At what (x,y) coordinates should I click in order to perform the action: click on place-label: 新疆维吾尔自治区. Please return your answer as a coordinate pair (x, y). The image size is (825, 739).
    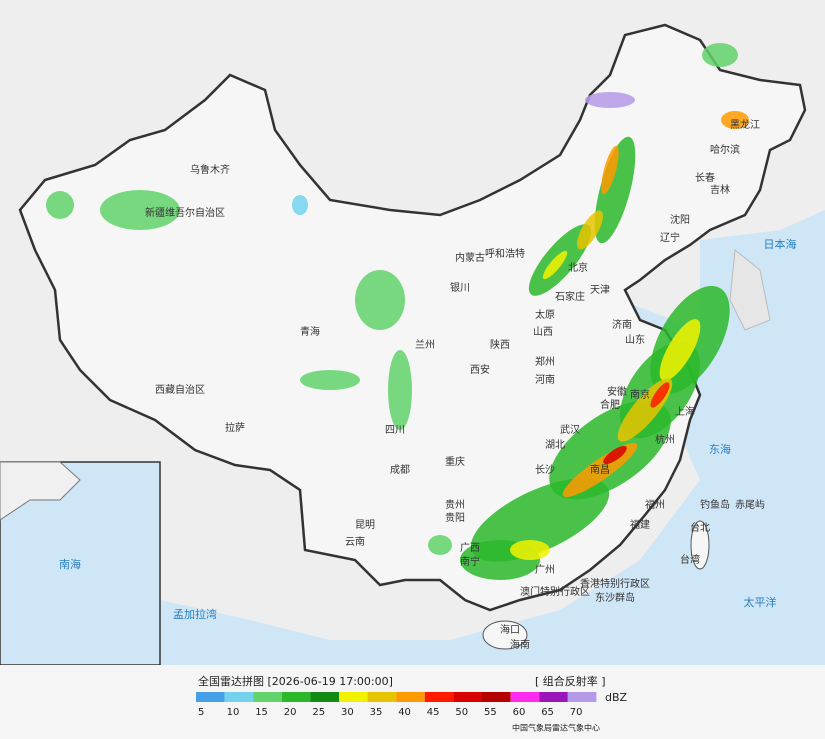
    Looking at the image, I should click on (185, 212).